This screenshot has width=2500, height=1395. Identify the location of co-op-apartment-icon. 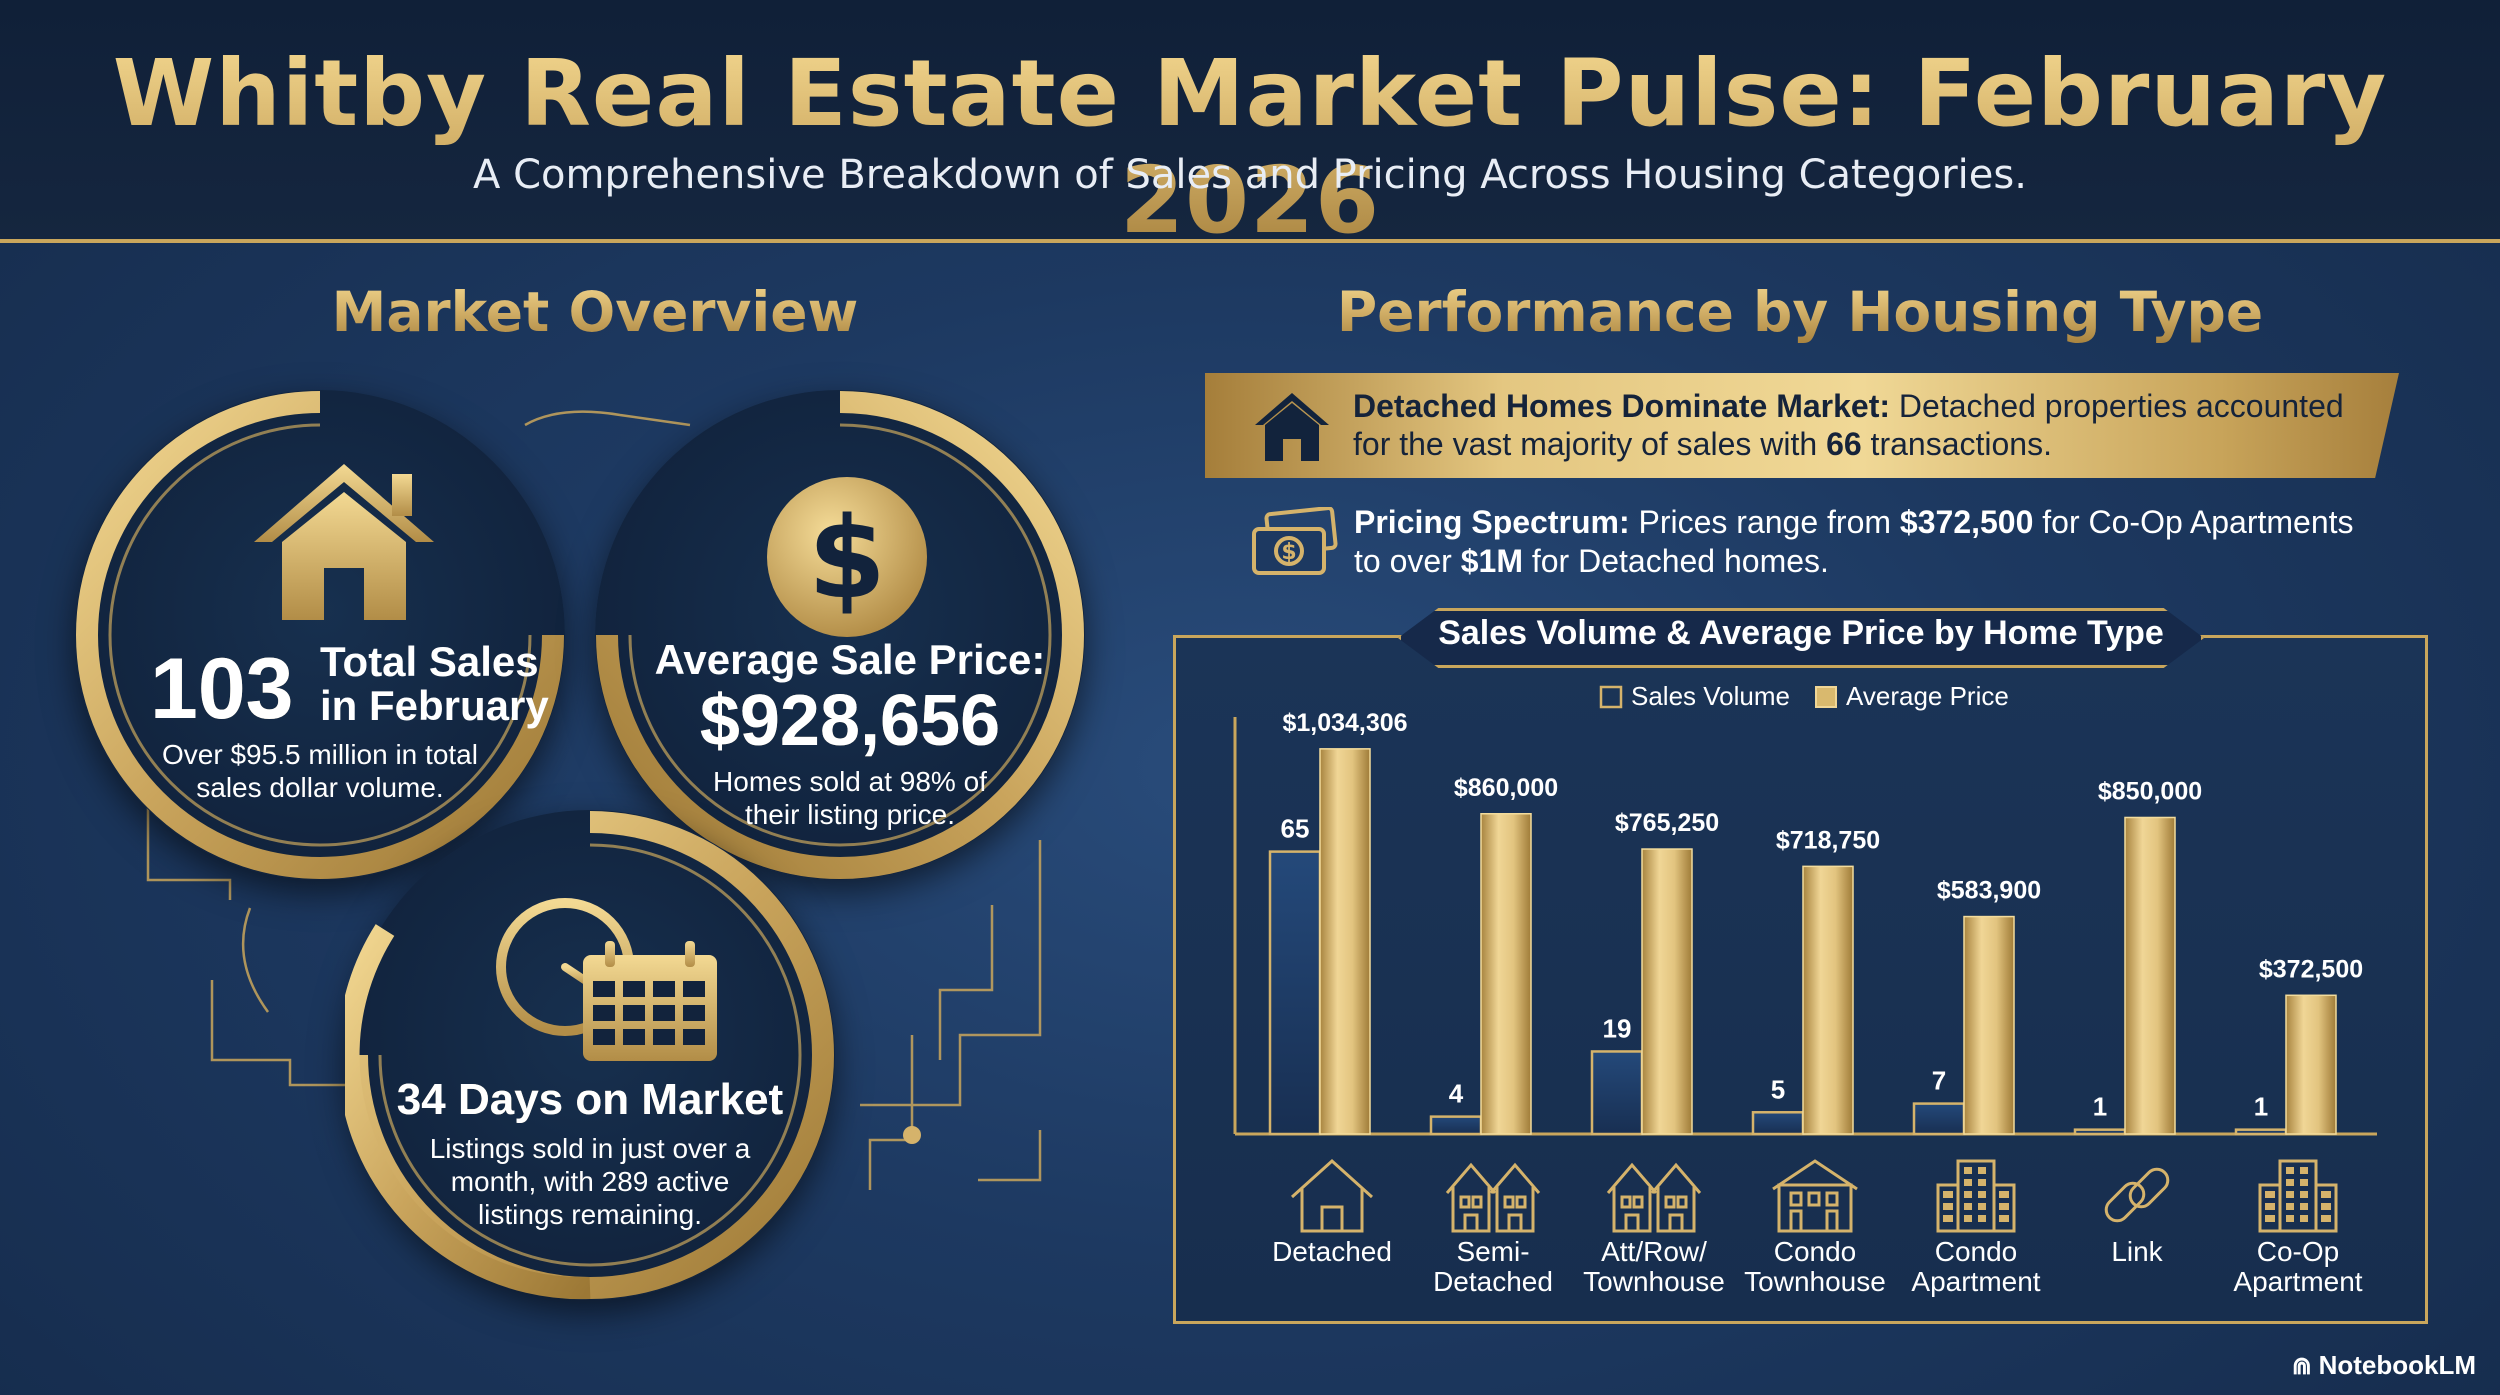
(2298, 1196).